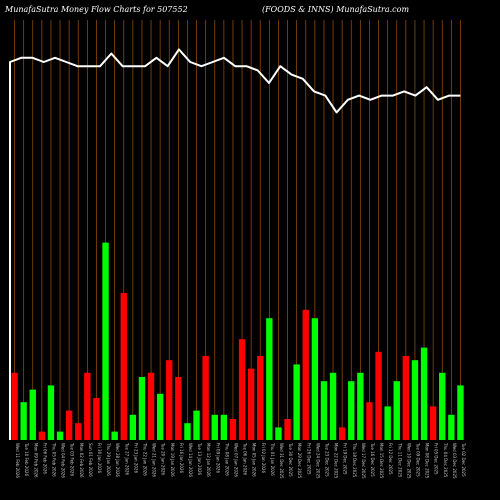 Image resolution: width=500 pixels, height=500 pixels. What do you see at coordinates (445, 460) in the screenshot?
I see `x-tick-label: Thu 04 Dec 2025` at bounding box center [445, 460].